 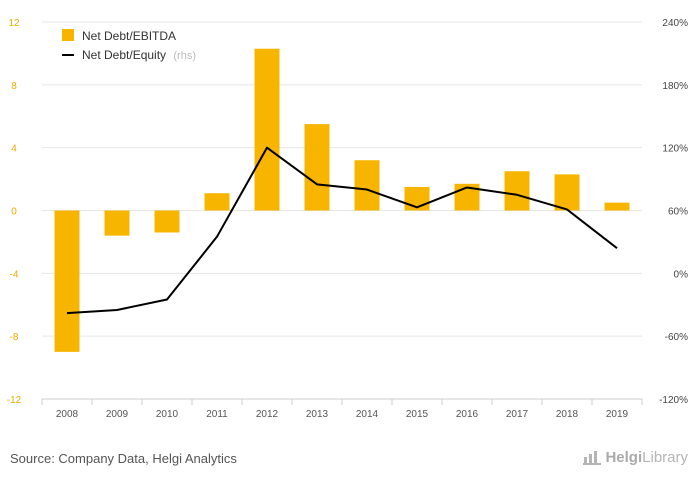 What do you see at coordinates (467, 414) in the screenshot?
I see `x-tick-label: 2016` at bounding box center [467, 414].